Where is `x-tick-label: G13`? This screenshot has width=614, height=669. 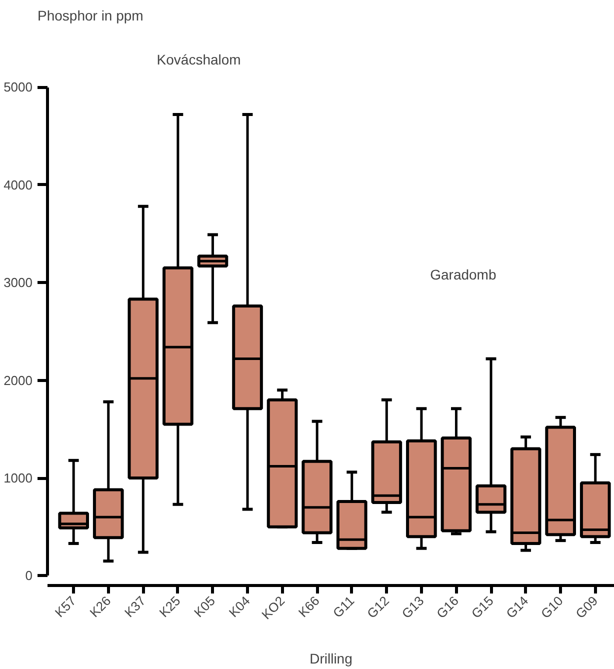 x-tick-label: G13 is located at coordinates (412, 607).